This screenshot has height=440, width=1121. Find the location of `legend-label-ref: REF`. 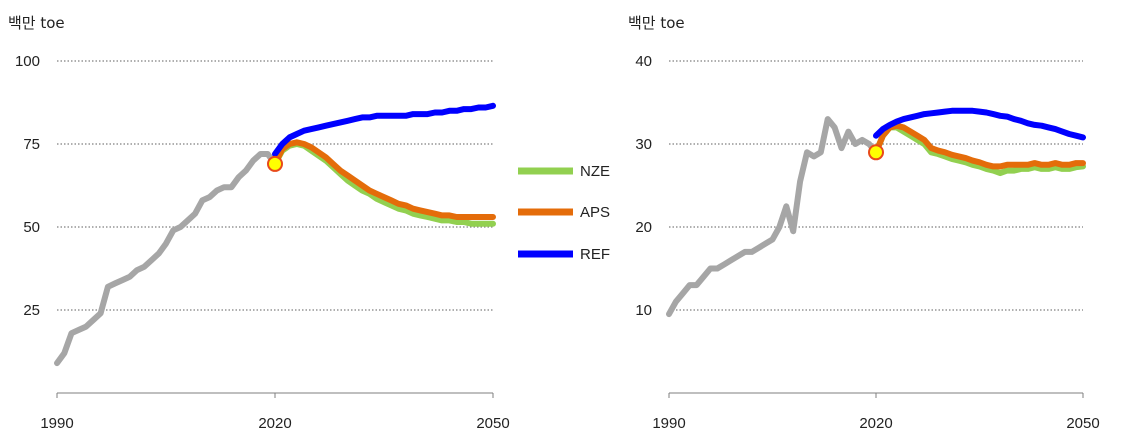

legend-label-ref: REF is located at coordinates (595, 254).